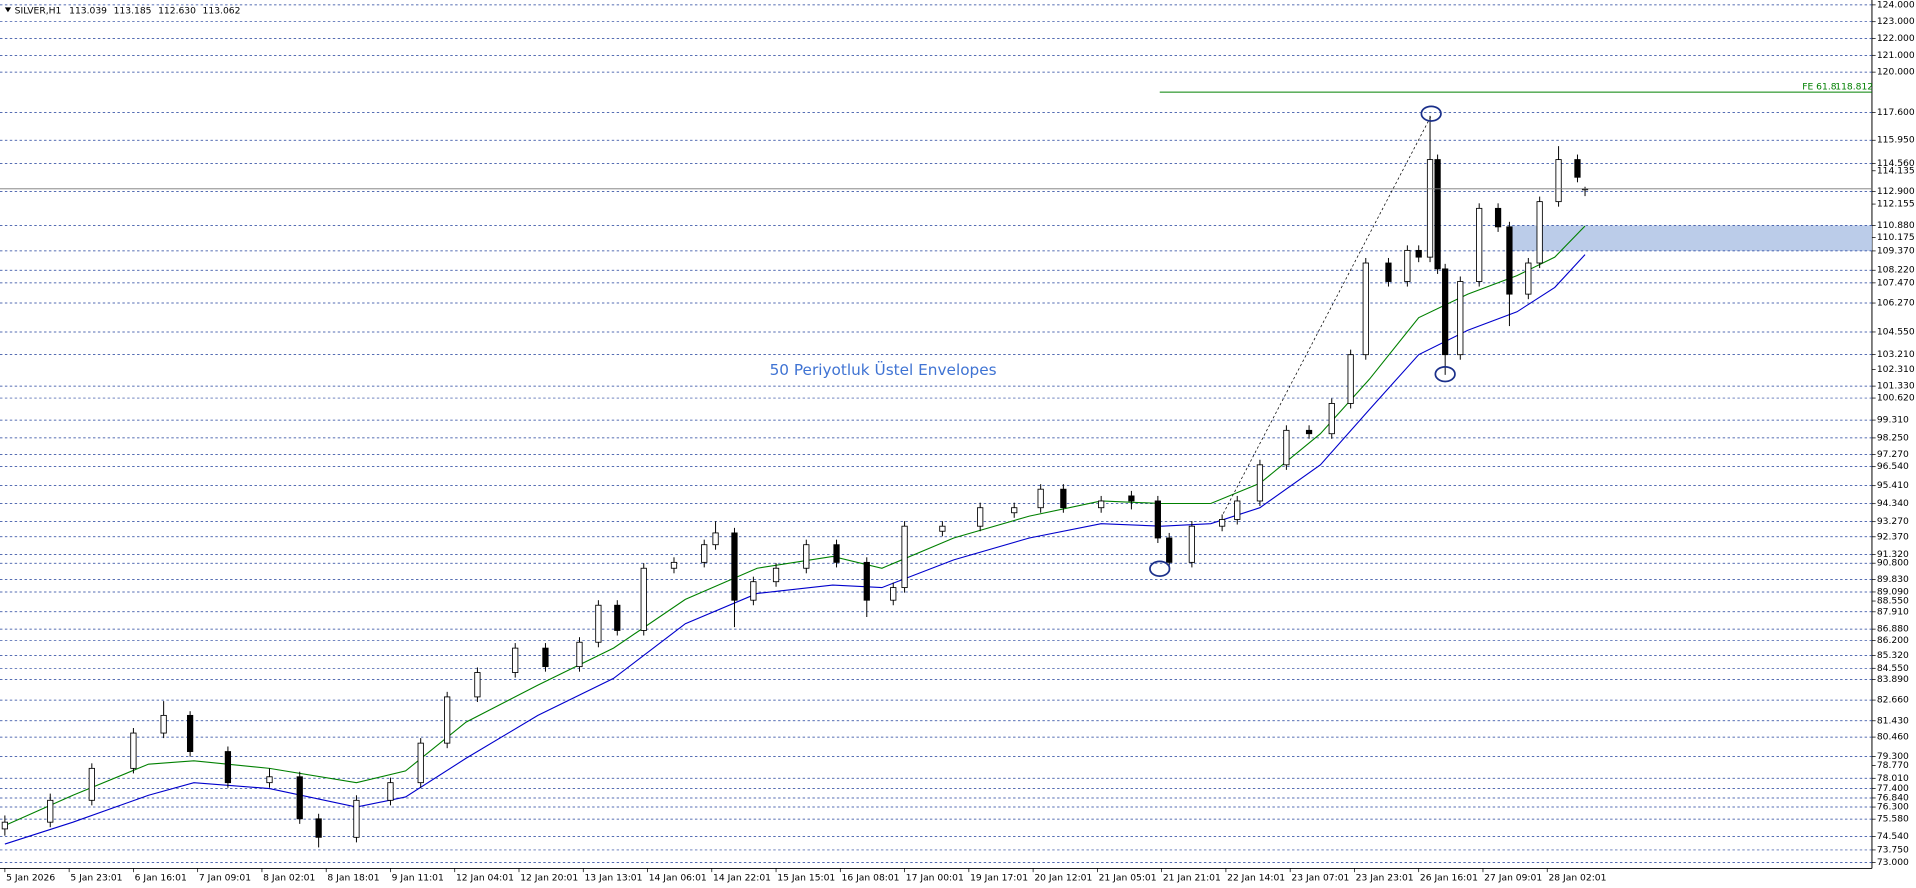  What do you see at coordinates (1893, 720) in the screenshot?
I see `y-tick-label: 81.430` at bounding box center [1893, 720].